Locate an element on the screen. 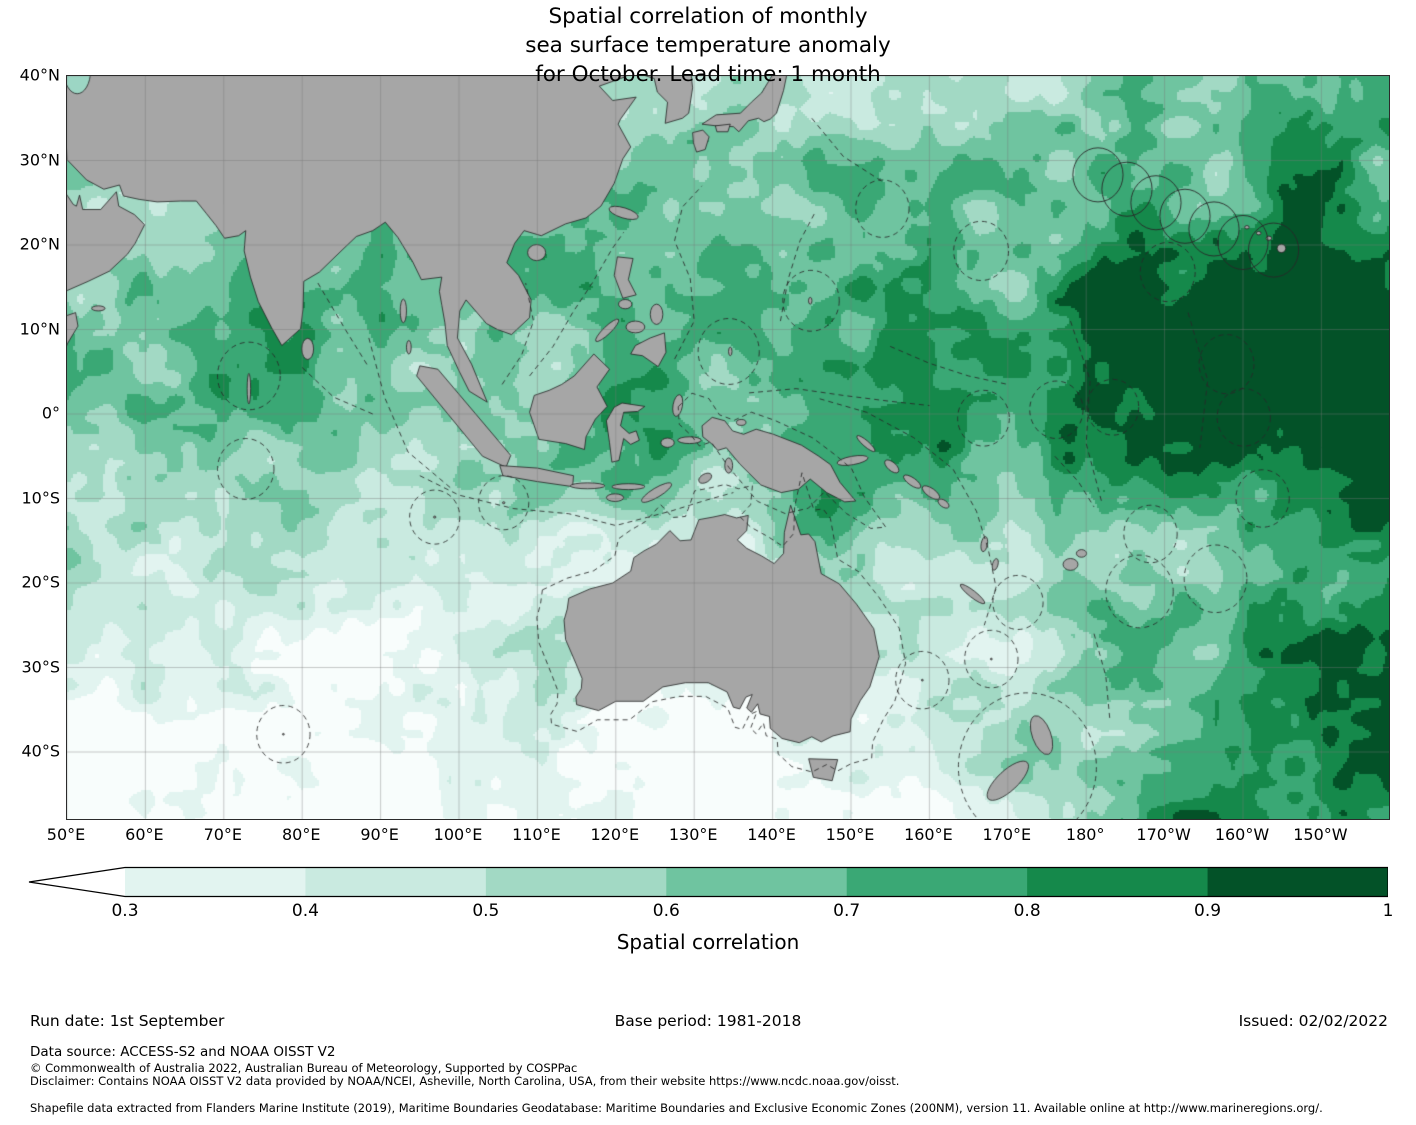  lon-tick-label: 80°E is located at coordinates (301, 834).